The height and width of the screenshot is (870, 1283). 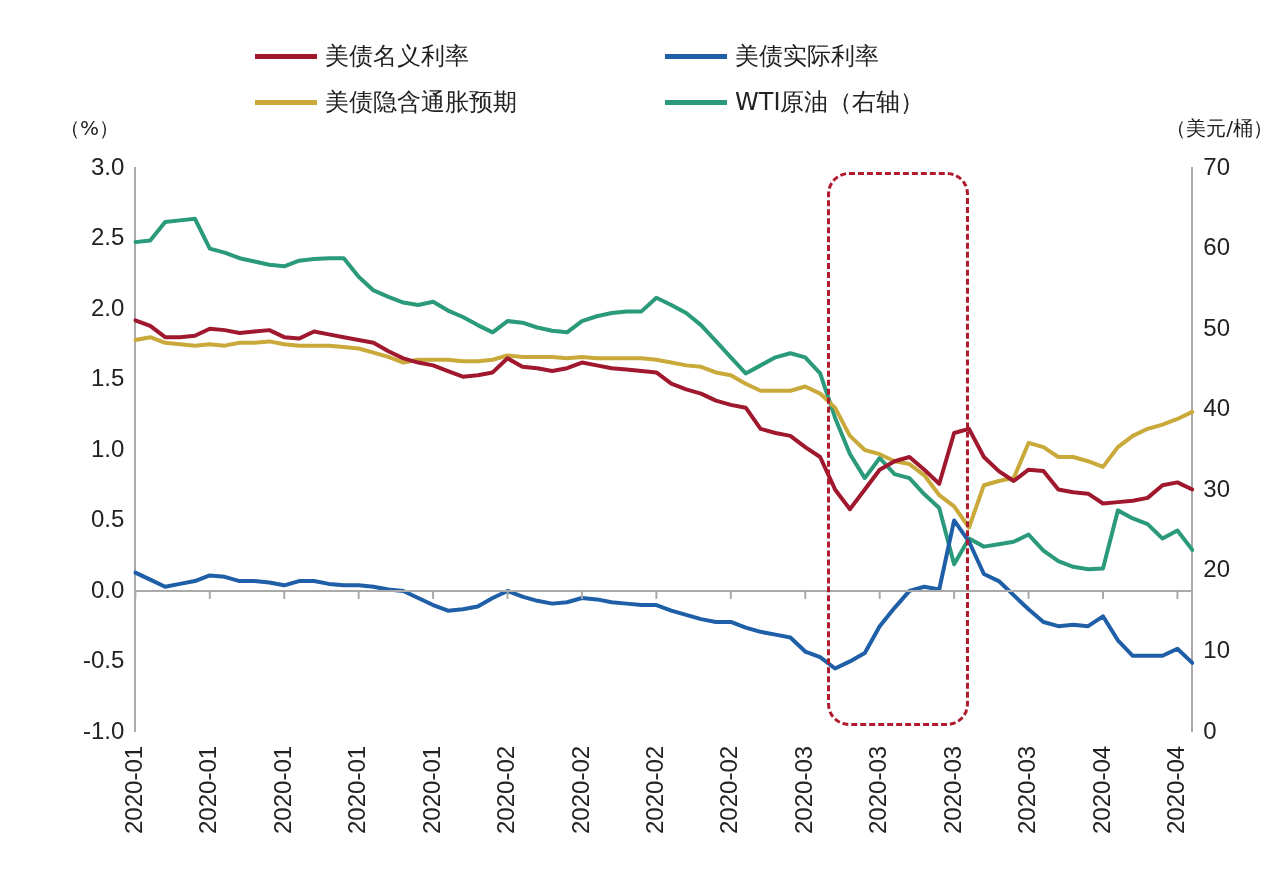 What do you see at coordinates (104, 660) in the screenshot?
I see `y-tick-label: -0.5` at bounding box center [104, 660].